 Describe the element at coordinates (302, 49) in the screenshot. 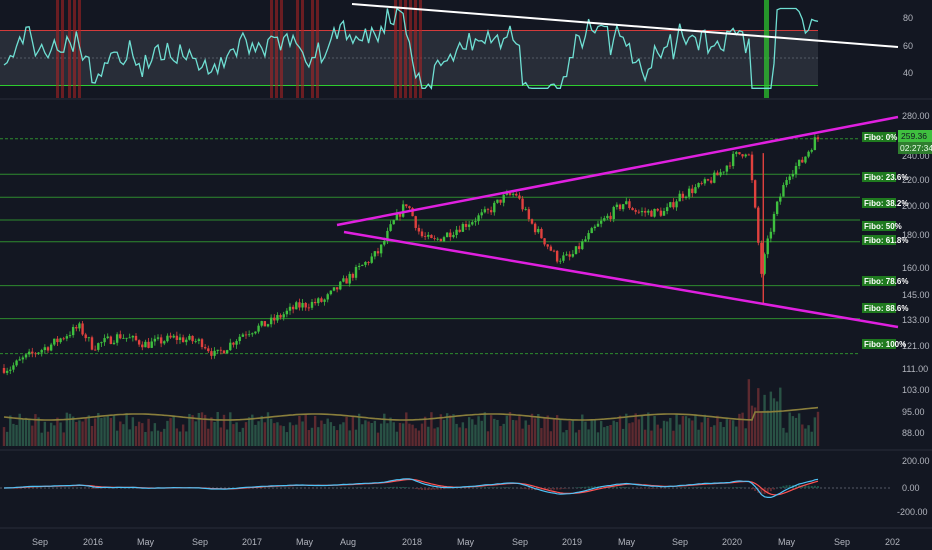

I see `rsi-overbought-highlight` at that location.